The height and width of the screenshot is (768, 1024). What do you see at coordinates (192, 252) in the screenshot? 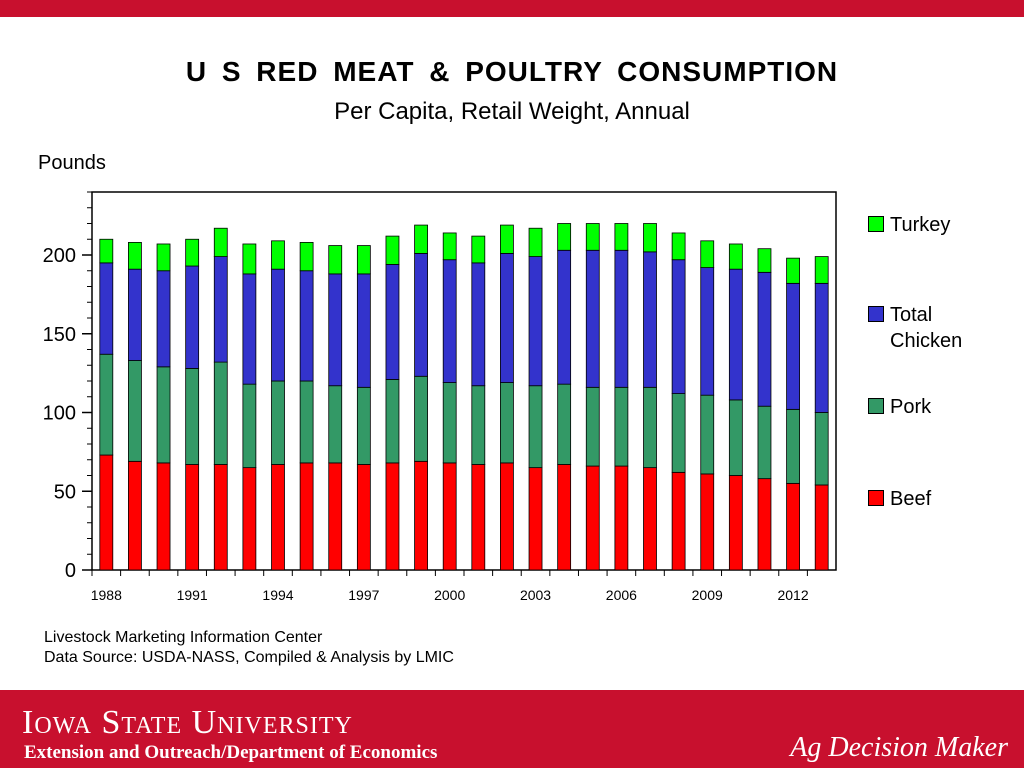
I see `bar-turkey-1991` at bounding box center [192, 252].